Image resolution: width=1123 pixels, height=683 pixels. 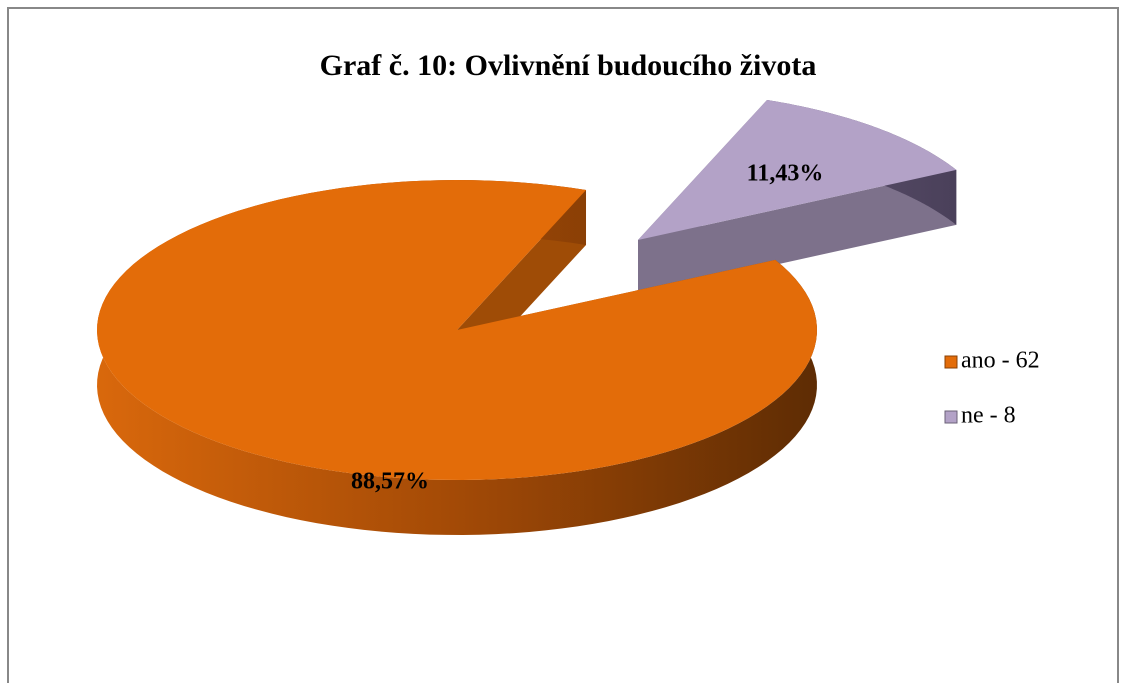 What do you see at coordinates (797, 232) in the screenshot?
I see `pie-wall` at bounding box center [797, 232].